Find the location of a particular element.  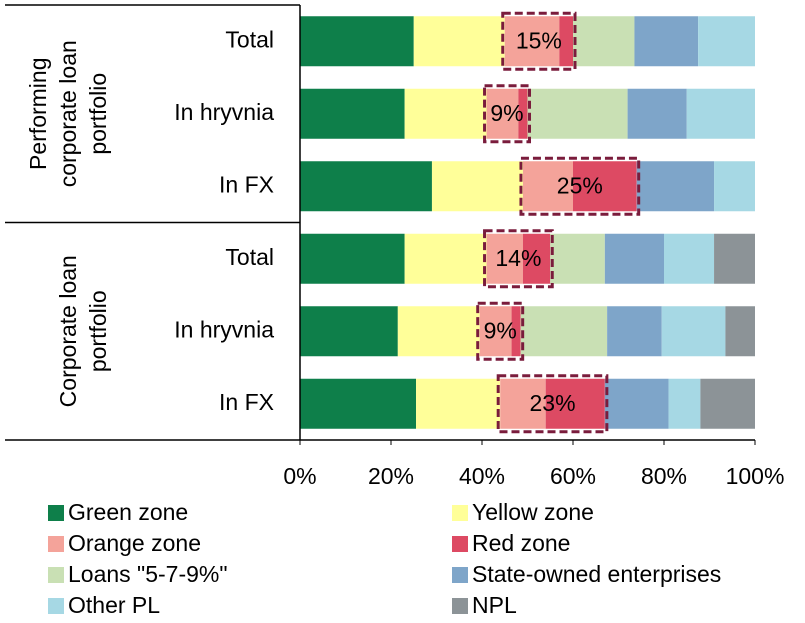

annotation-label: 25% is located at coordinates (580, 185).